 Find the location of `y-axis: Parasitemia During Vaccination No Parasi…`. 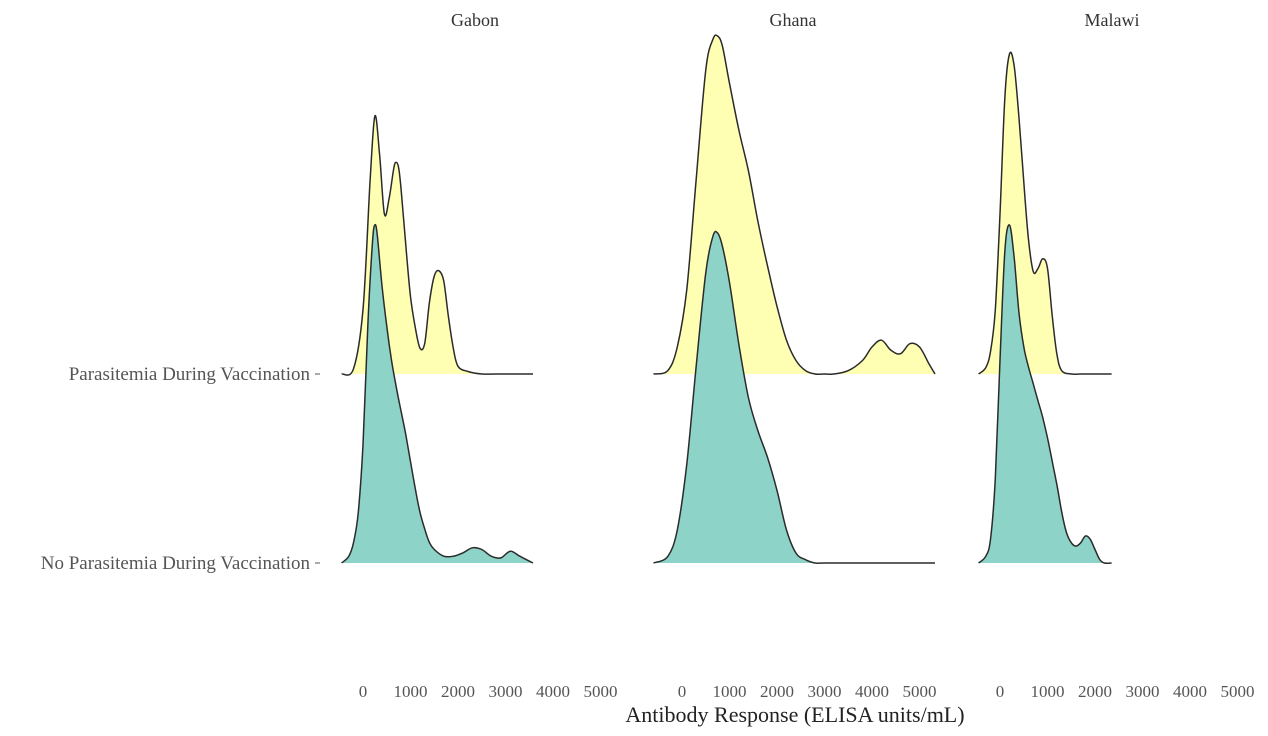

y-axis: Parasitemia During Vaccination No Parasi… is located at coordinates (180, 469).